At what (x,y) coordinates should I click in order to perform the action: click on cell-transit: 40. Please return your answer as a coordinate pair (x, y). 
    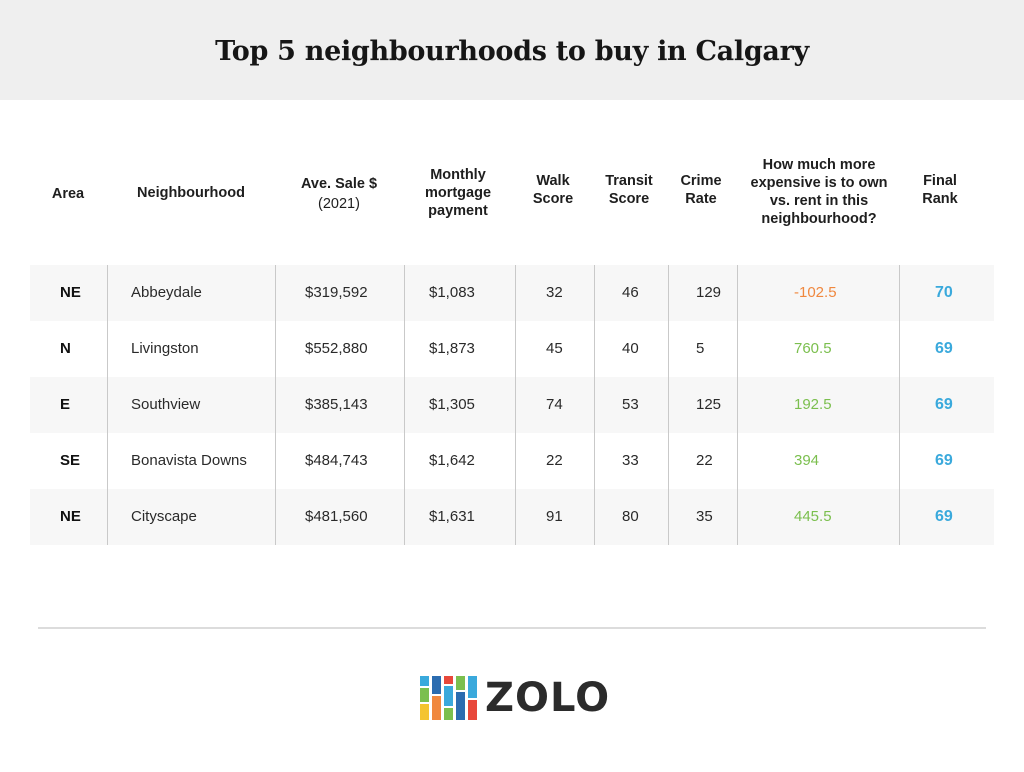
    Looking at the image, I should click on (630, 348).